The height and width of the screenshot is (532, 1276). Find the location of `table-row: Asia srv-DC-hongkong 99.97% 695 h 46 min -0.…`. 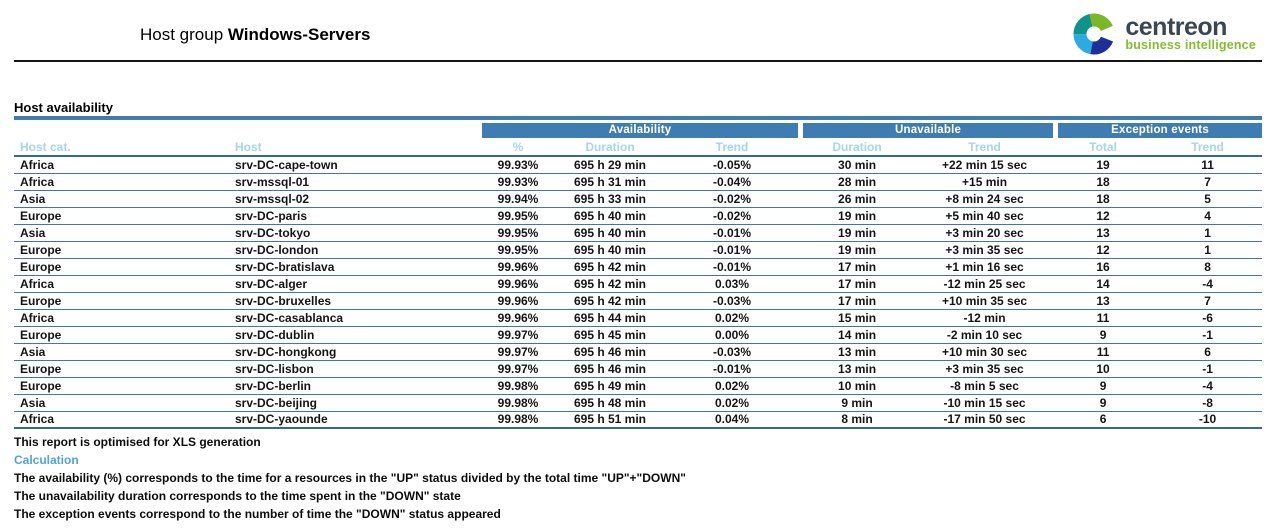

table-row: Asia srv-DC-hongkong 99.97% 695 h 46 min -0.… is located at coordinates (638, 352).